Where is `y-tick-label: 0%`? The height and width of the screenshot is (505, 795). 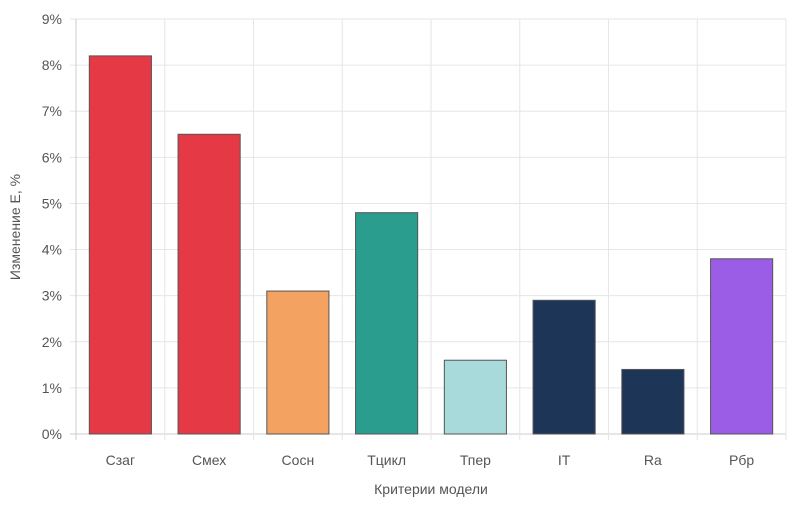 y-tick-label: 0% is located at coordinates (52, 434).